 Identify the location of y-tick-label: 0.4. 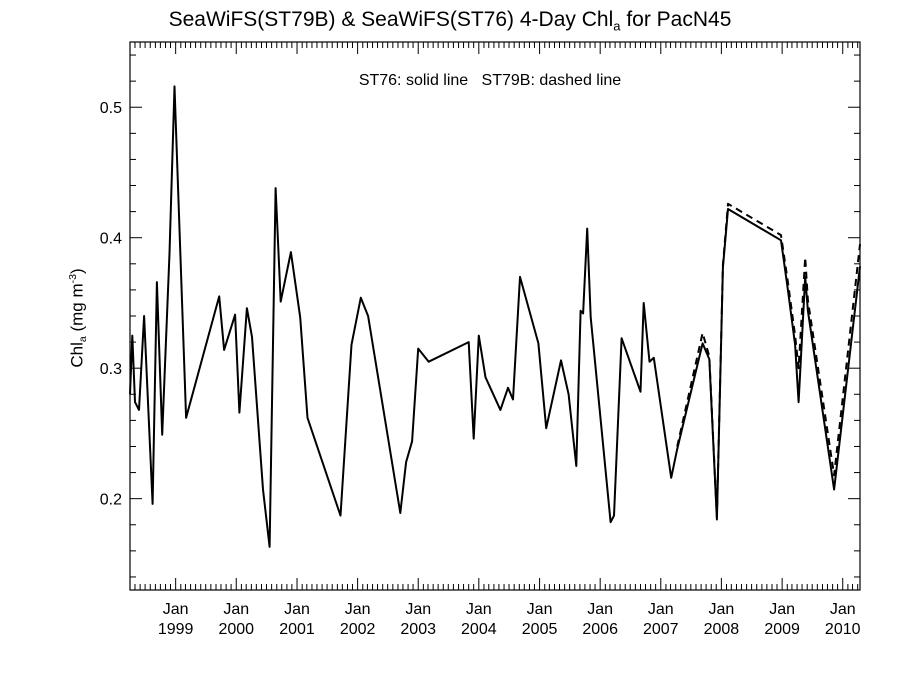
(111, 239).